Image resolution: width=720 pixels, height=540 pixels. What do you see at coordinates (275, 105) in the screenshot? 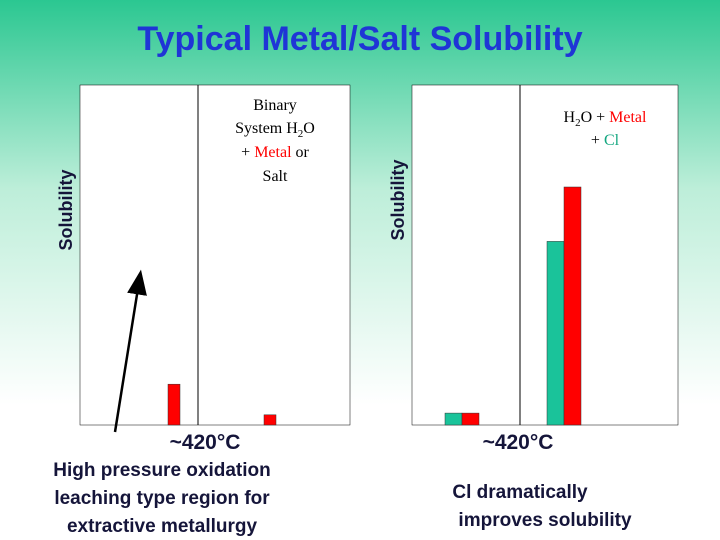
I see `annotation: Binary` at bounding box center [275, 105].